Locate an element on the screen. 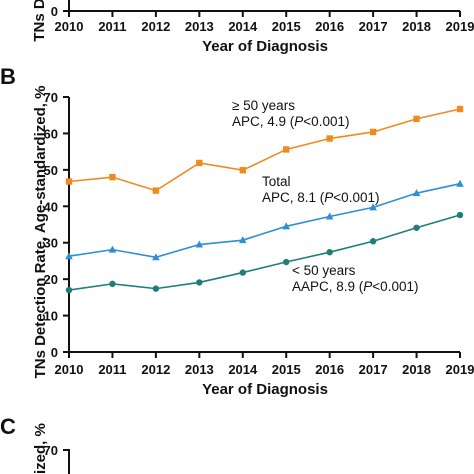 Image resolution: width=474 pixels, height=474 pixels. top-panel-y-axis-label: TNs D is located at coordinates (39, 21).